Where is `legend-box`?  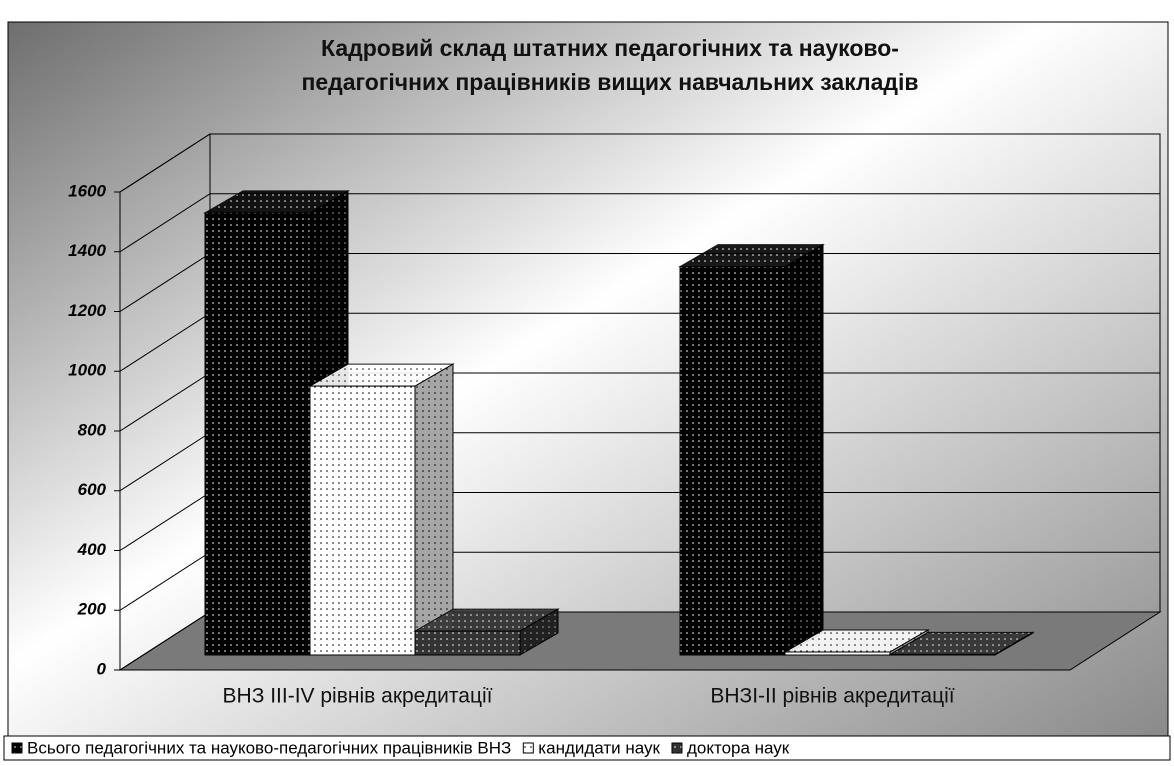
legend-box is located at coordinates (587, 748).